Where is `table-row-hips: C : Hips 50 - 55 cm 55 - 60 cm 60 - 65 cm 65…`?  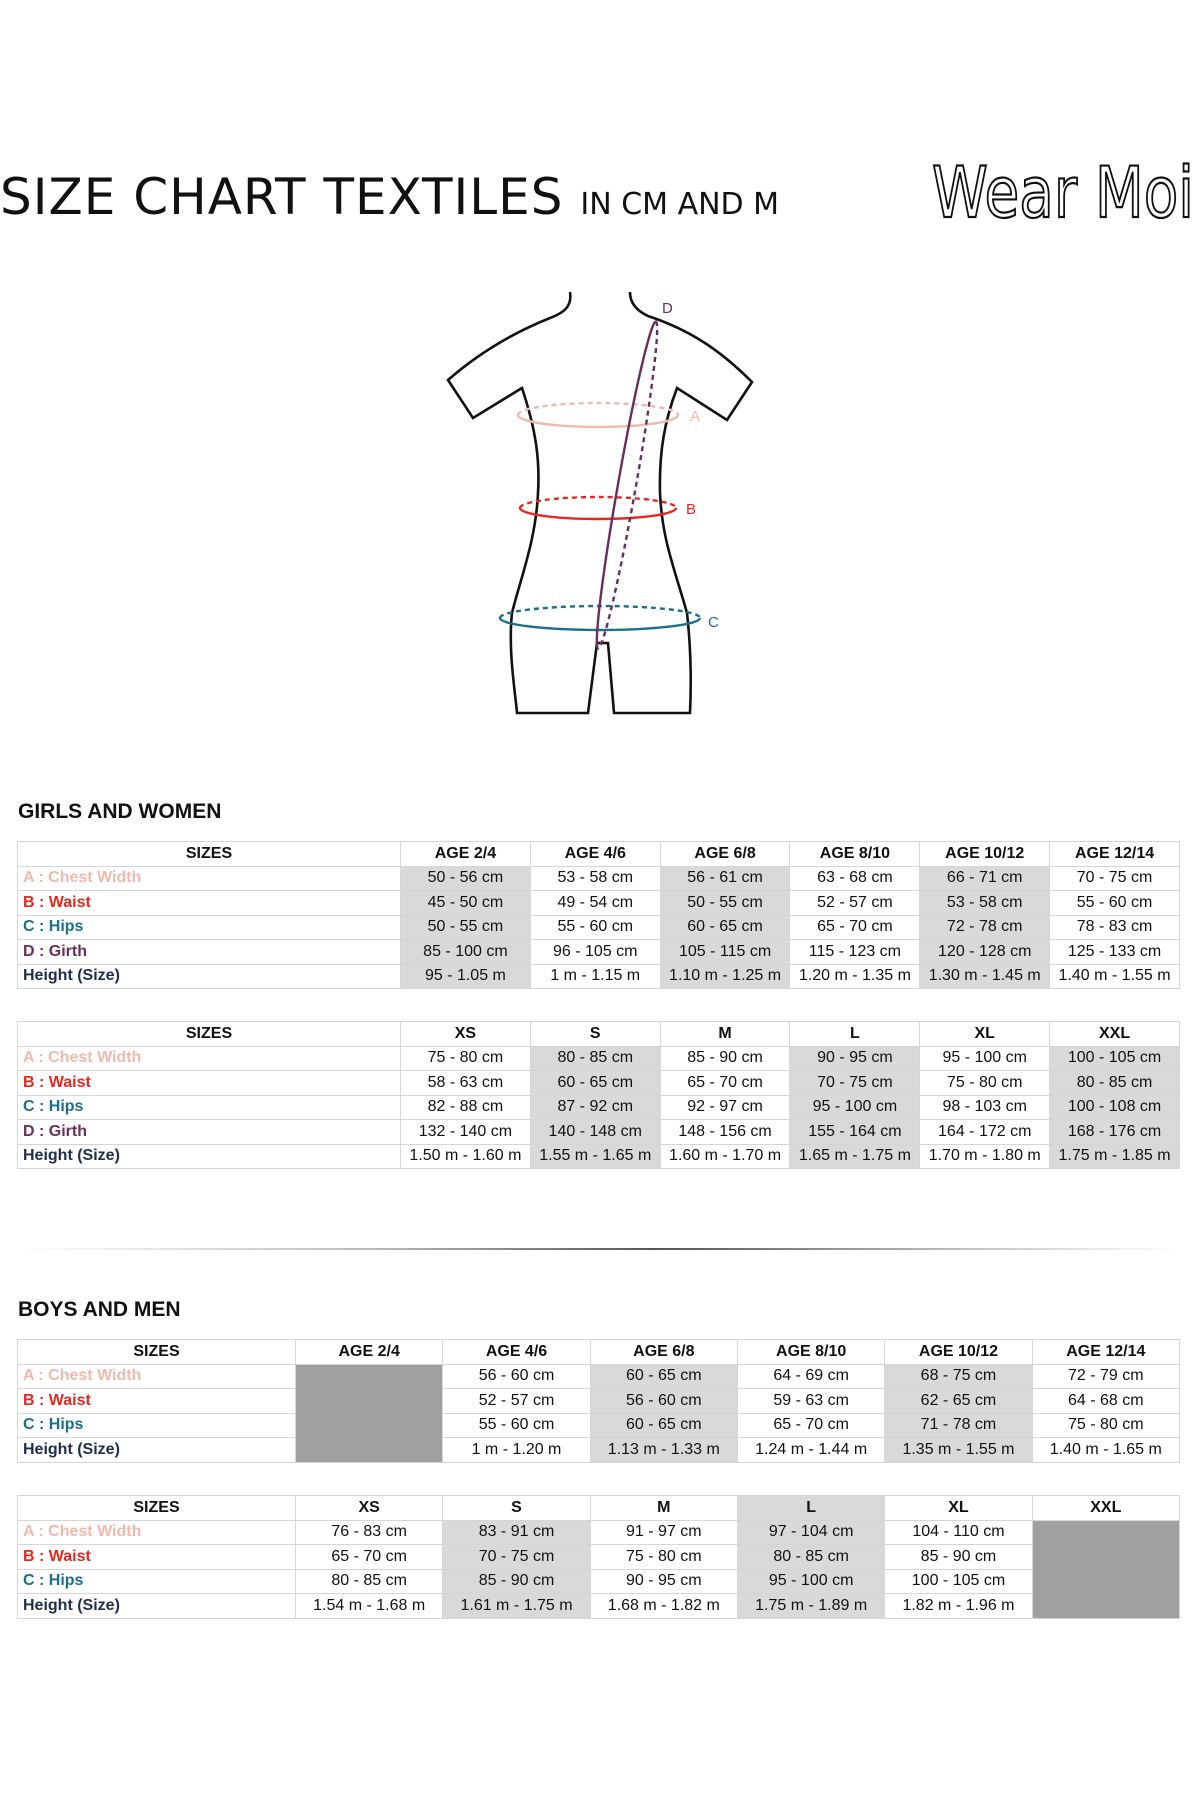 table-row-hips: C : Hips 50 - 55 cm 55 - 60 cm 60 - 65 cm 65… is located at coordinates (598, 927).